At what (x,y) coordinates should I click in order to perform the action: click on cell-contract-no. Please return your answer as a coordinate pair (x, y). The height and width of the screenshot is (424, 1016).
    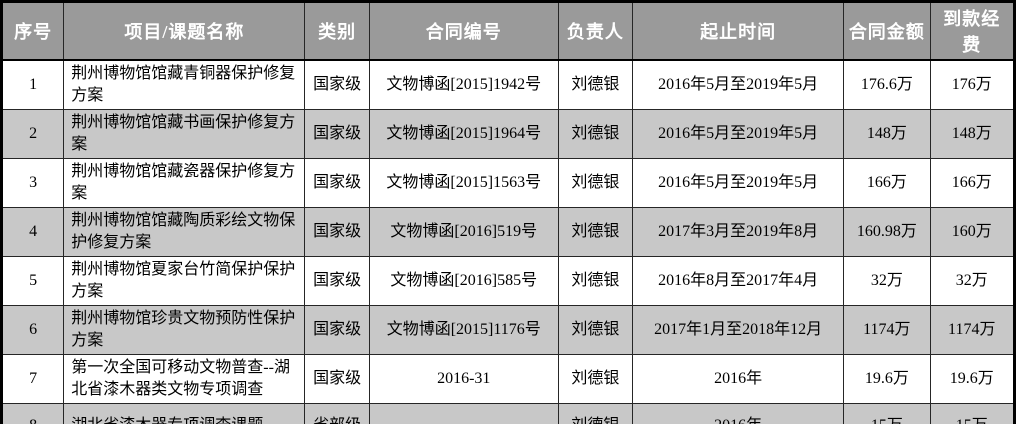
    Looking at the image, I should click on (463, 413).